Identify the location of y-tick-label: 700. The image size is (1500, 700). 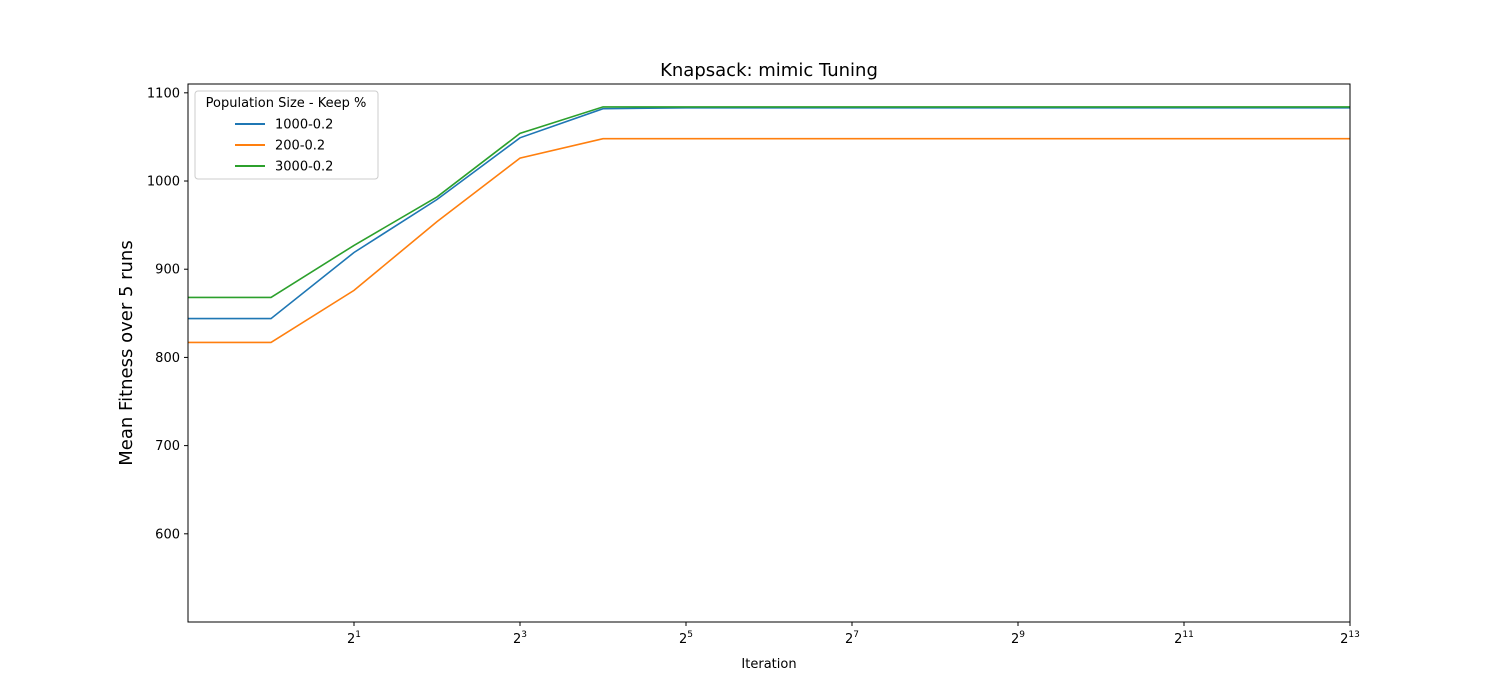
(167, 446).